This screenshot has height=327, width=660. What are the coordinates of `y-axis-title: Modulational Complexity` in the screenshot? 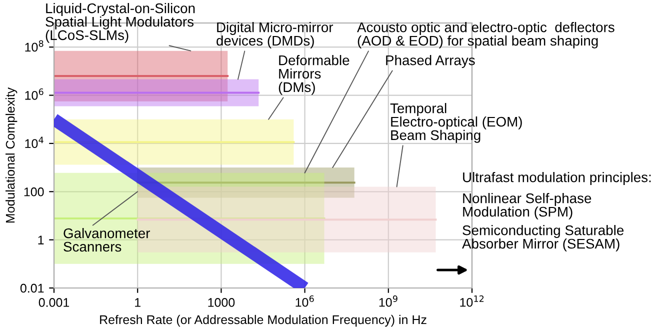 It's located at (12, 155).